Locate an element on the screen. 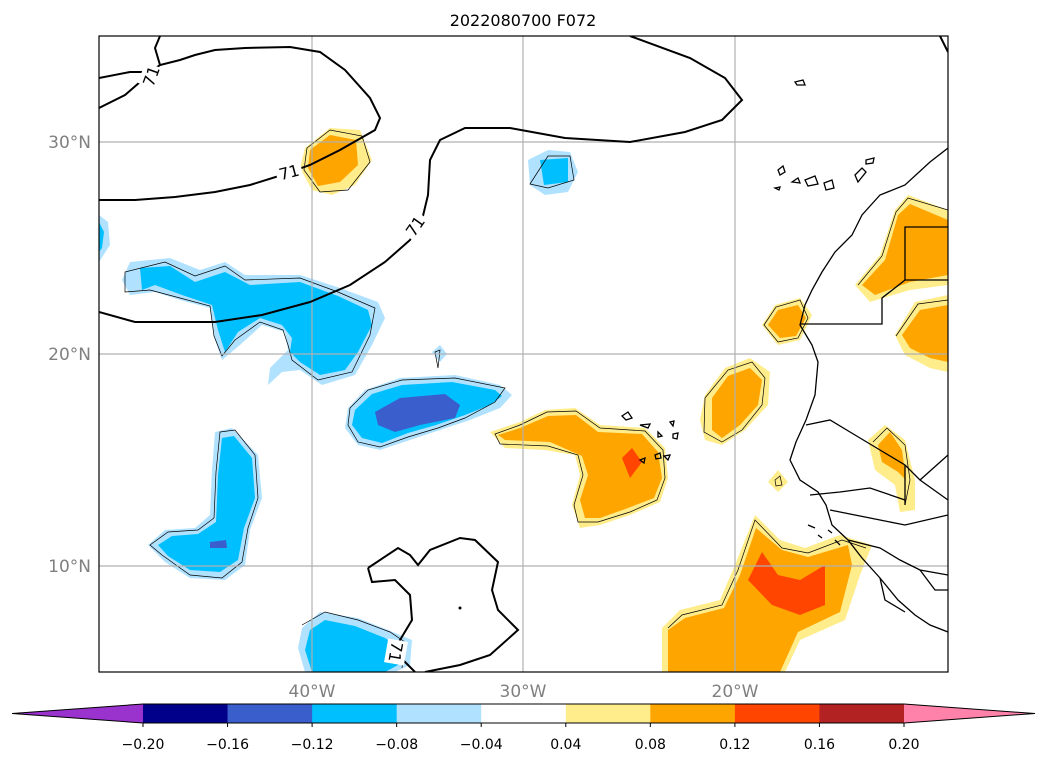 This screenshot has width=1047, height=763. bissagos-islands is located at coordinates (824, 535).